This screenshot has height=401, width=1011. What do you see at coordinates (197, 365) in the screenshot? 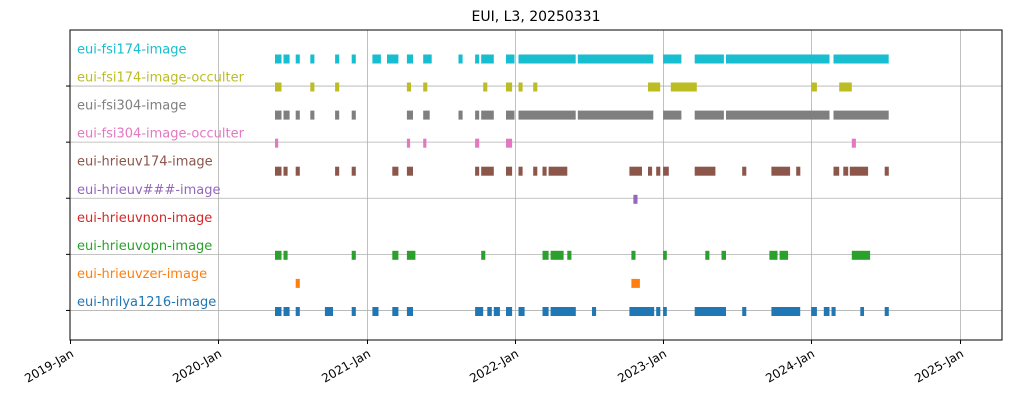
I see `x-tick-label: 2020-Jan` at bounding box center [197, 365].